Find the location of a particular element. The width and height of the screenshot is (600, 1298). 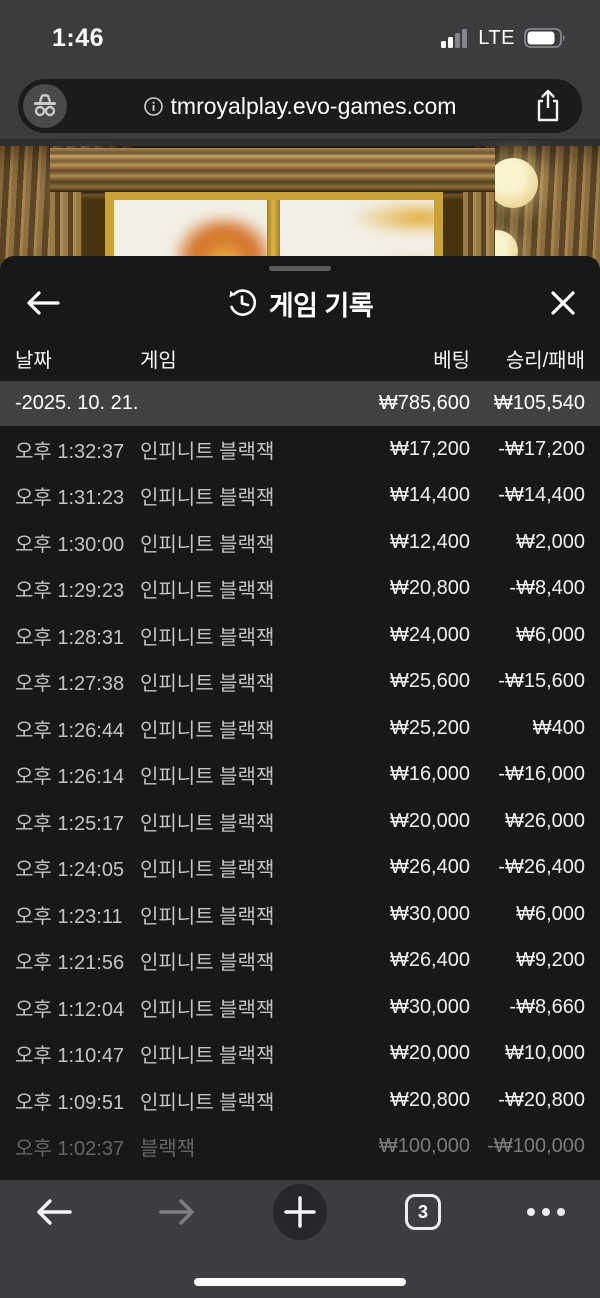

row-win-loss: -₩16,000 is located at coordinates (541, 774).